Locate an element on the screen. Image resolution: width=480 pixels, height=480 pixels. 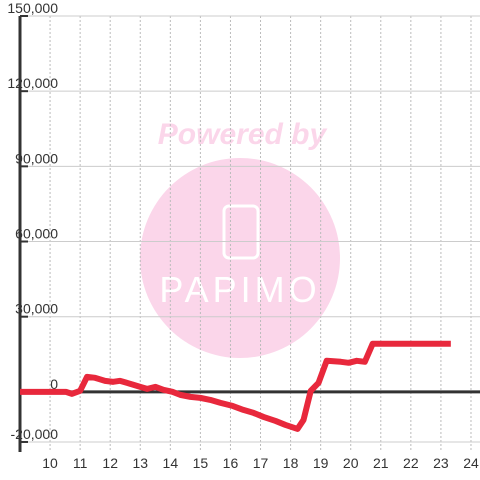
watermark-logo: PAPIMO is located at coordinates (239, 289).